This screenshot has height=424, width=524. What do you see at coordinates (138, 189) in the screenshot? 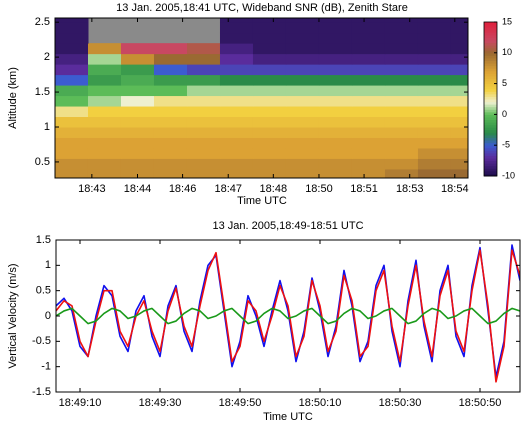
I see `x-tick-label: 18:44` at bounding box center [138, 189].